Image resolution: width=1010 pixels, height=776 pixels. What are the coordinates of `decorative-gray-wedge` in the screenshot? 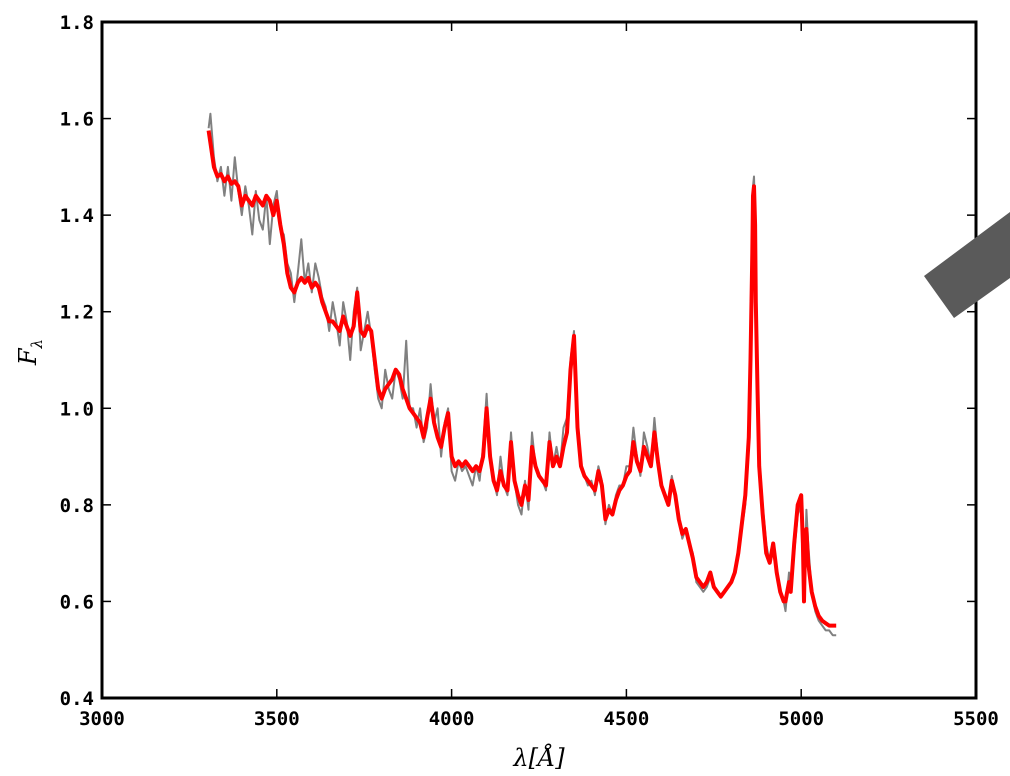 It's located at (967, 265).